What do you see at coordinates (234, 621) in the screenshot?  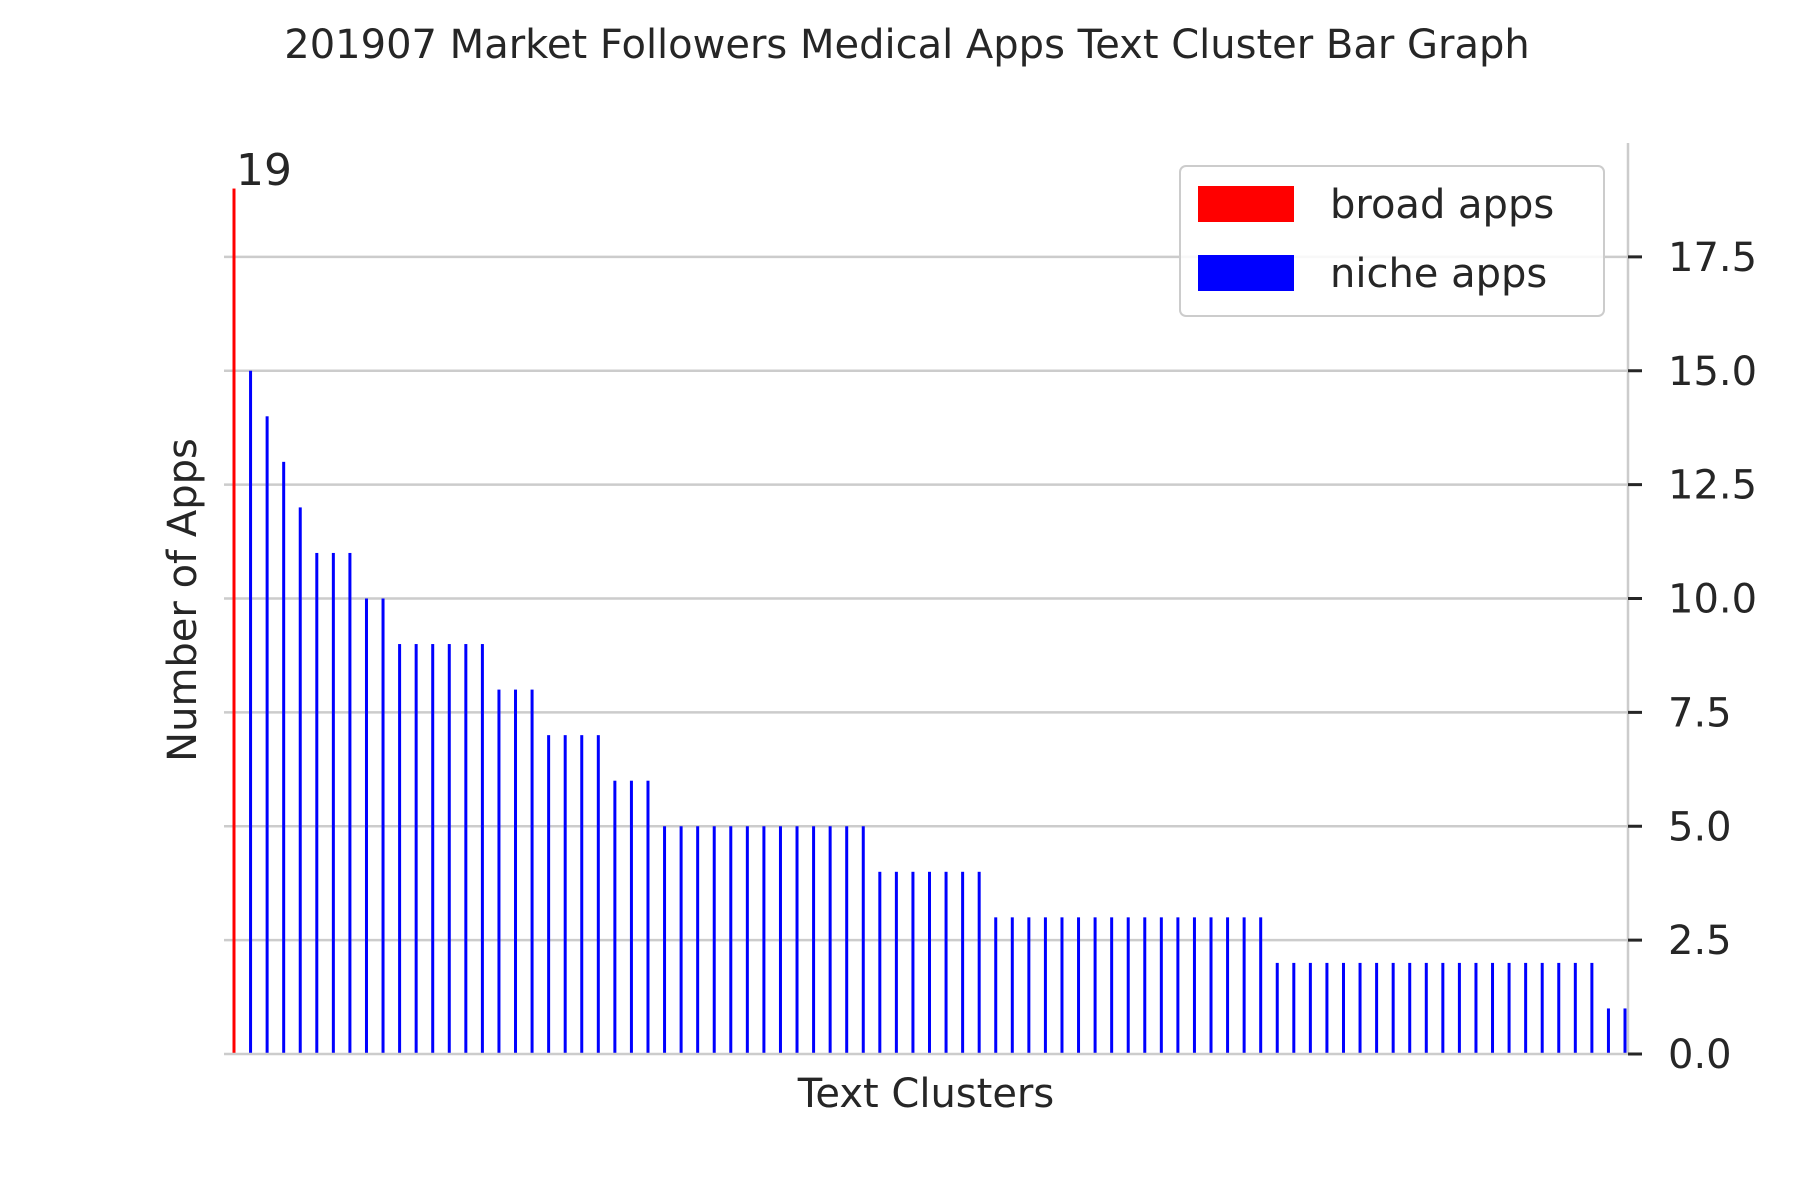 I see `broad-apps-bar` at bounding box center [234, 621].